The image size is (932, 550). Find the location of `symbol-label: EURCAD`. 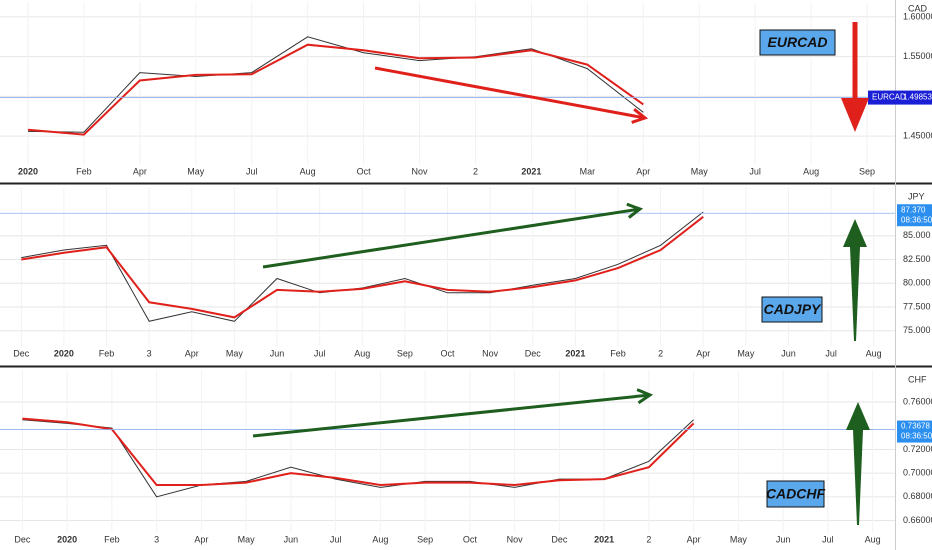

symbol-label: EURCAD is located at coordinates (798, 42).